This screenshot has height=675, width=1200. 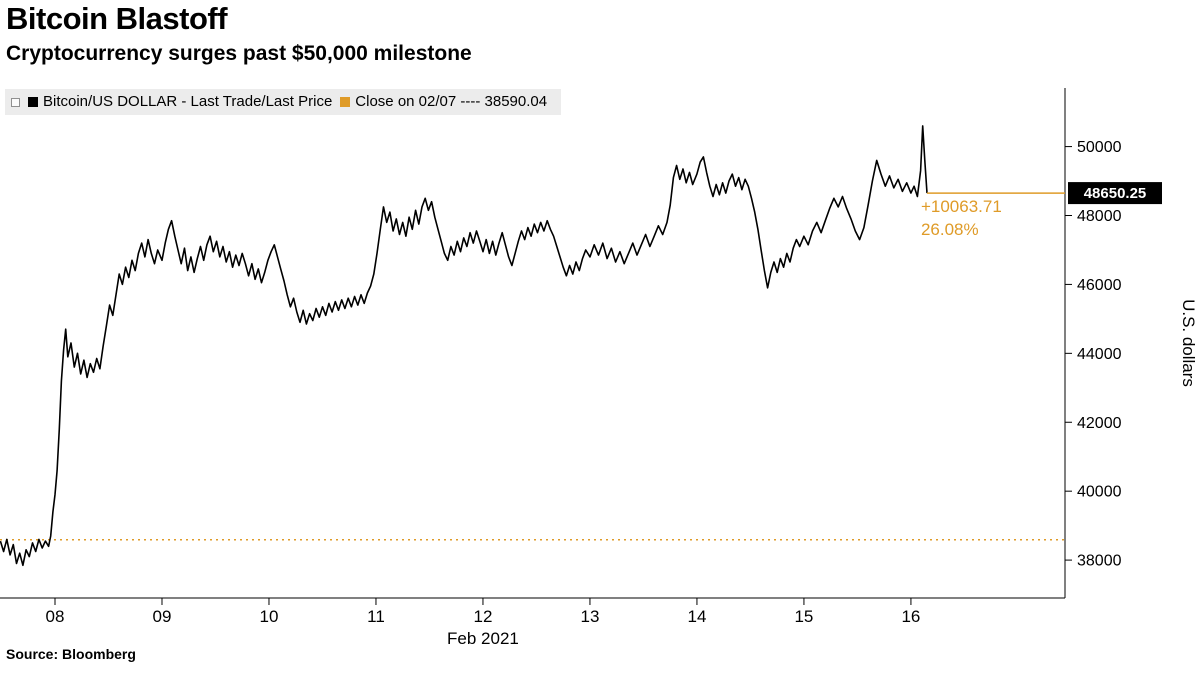 I want to click on x-tick-label: 09, so click(x=162, y=616).